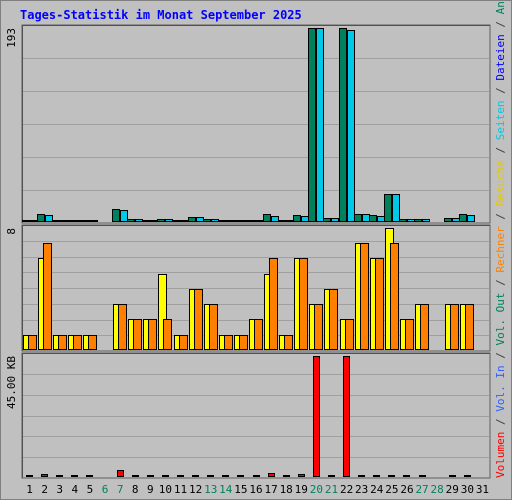 This screenshot has height=500, width=512. I want to click on x-tick-label-day-26: 26, so click(406, 489).